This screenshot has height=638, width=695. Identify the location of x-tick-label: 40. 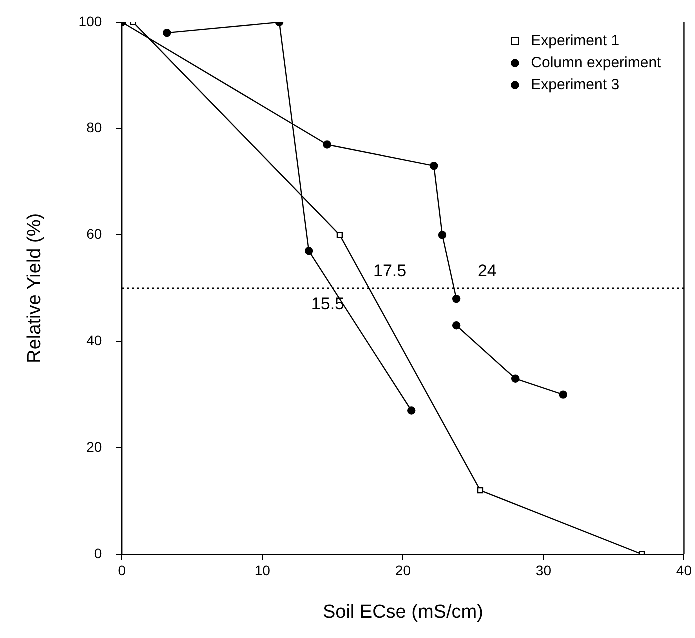
(684, 570).